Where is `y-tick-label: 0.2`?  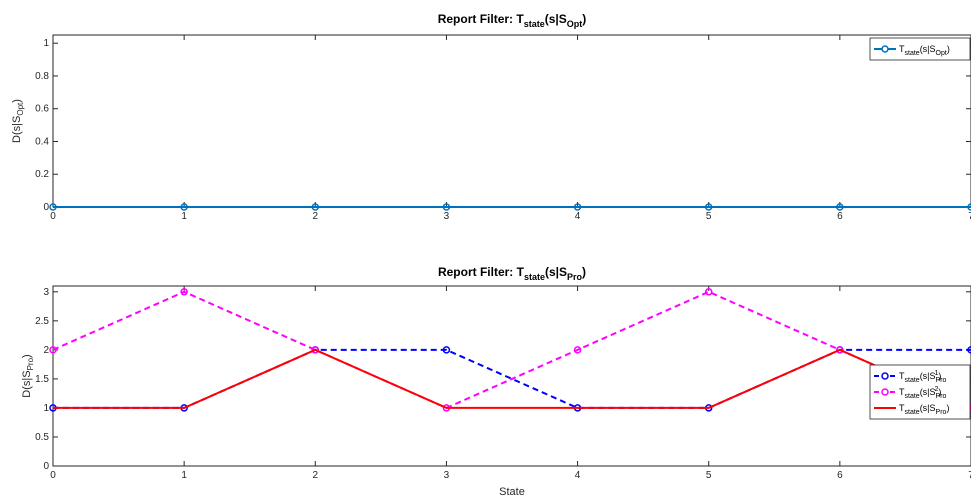 y-tick-label: 0.2 is located at coordinates (42, 174).